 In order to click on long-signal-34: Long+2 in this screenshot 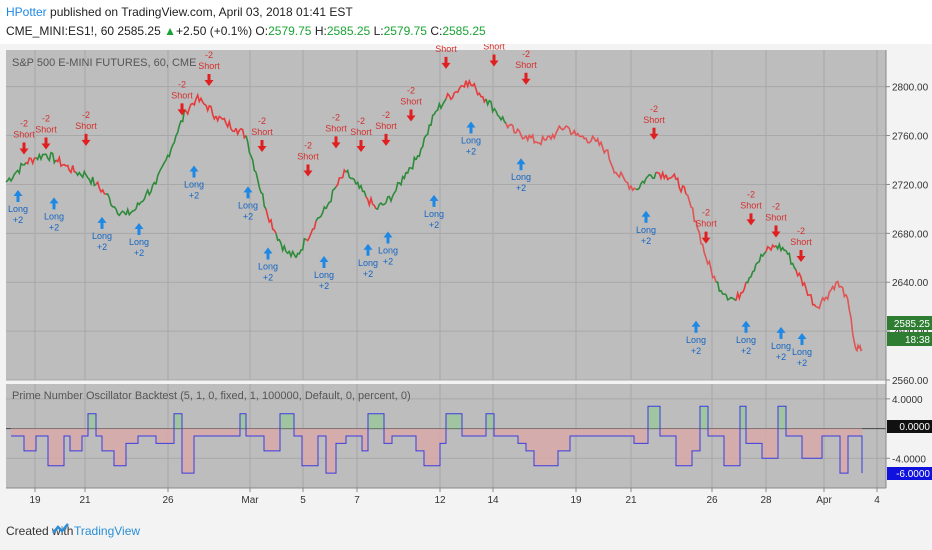, I will do `click(746, 338)`.